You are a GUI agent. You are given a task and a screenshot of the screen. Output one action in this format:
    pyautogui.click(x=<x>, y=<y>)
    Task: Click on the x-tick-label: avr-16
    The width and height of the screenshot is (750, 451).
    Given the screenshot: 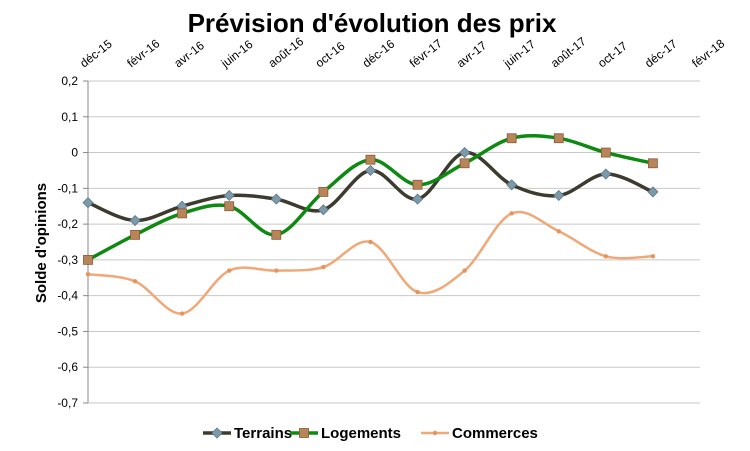 What is the action you would take?
    pyautogui.click(x=189, y=54)
    